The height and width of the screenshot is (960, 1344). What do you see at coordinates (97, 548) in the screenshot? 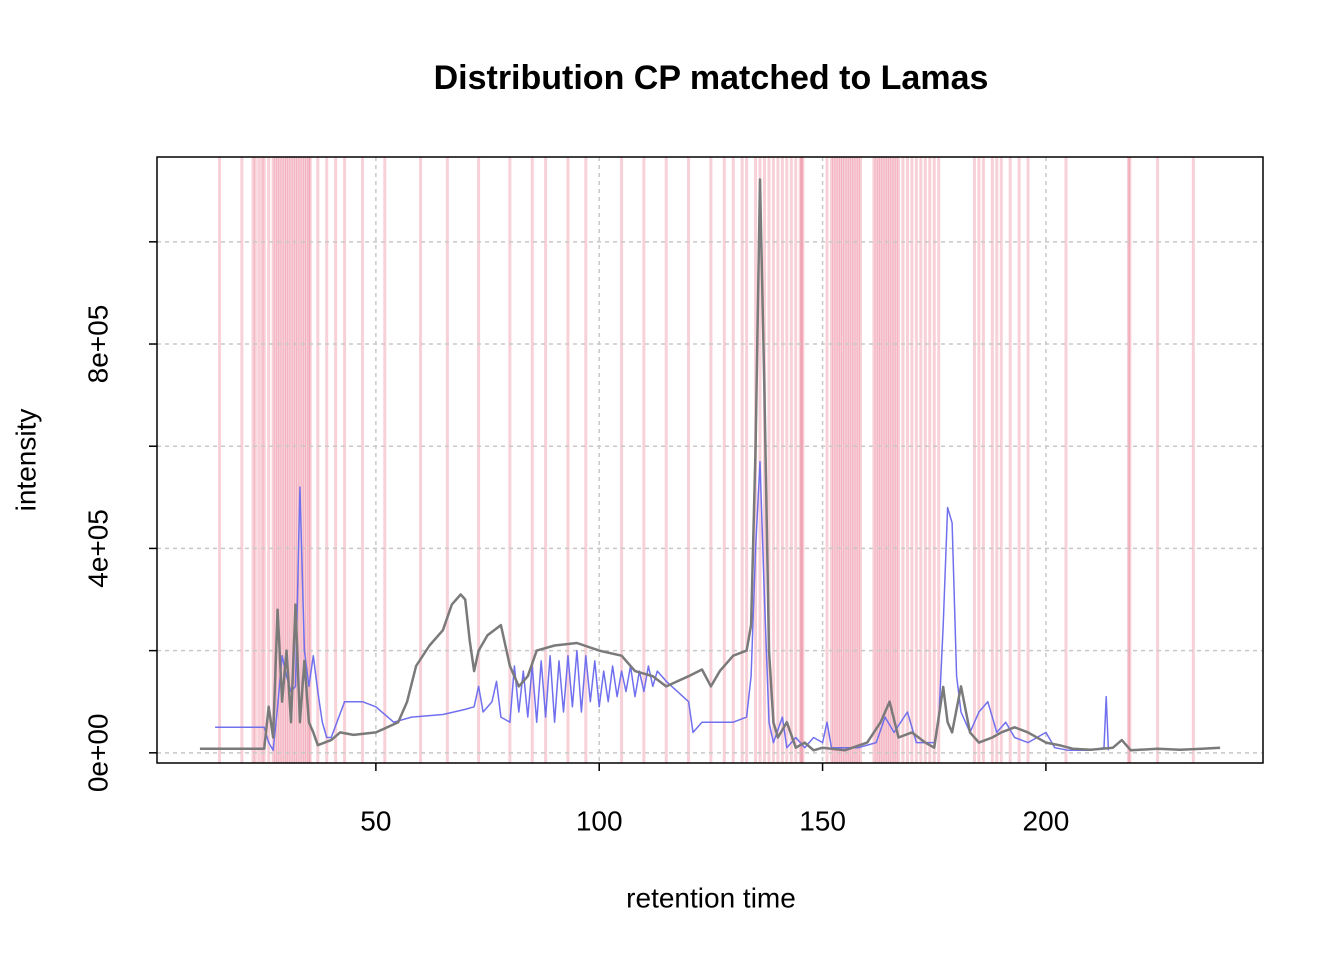
I see `y-tick-label: 4e+05` at bounding box center [97, 548].